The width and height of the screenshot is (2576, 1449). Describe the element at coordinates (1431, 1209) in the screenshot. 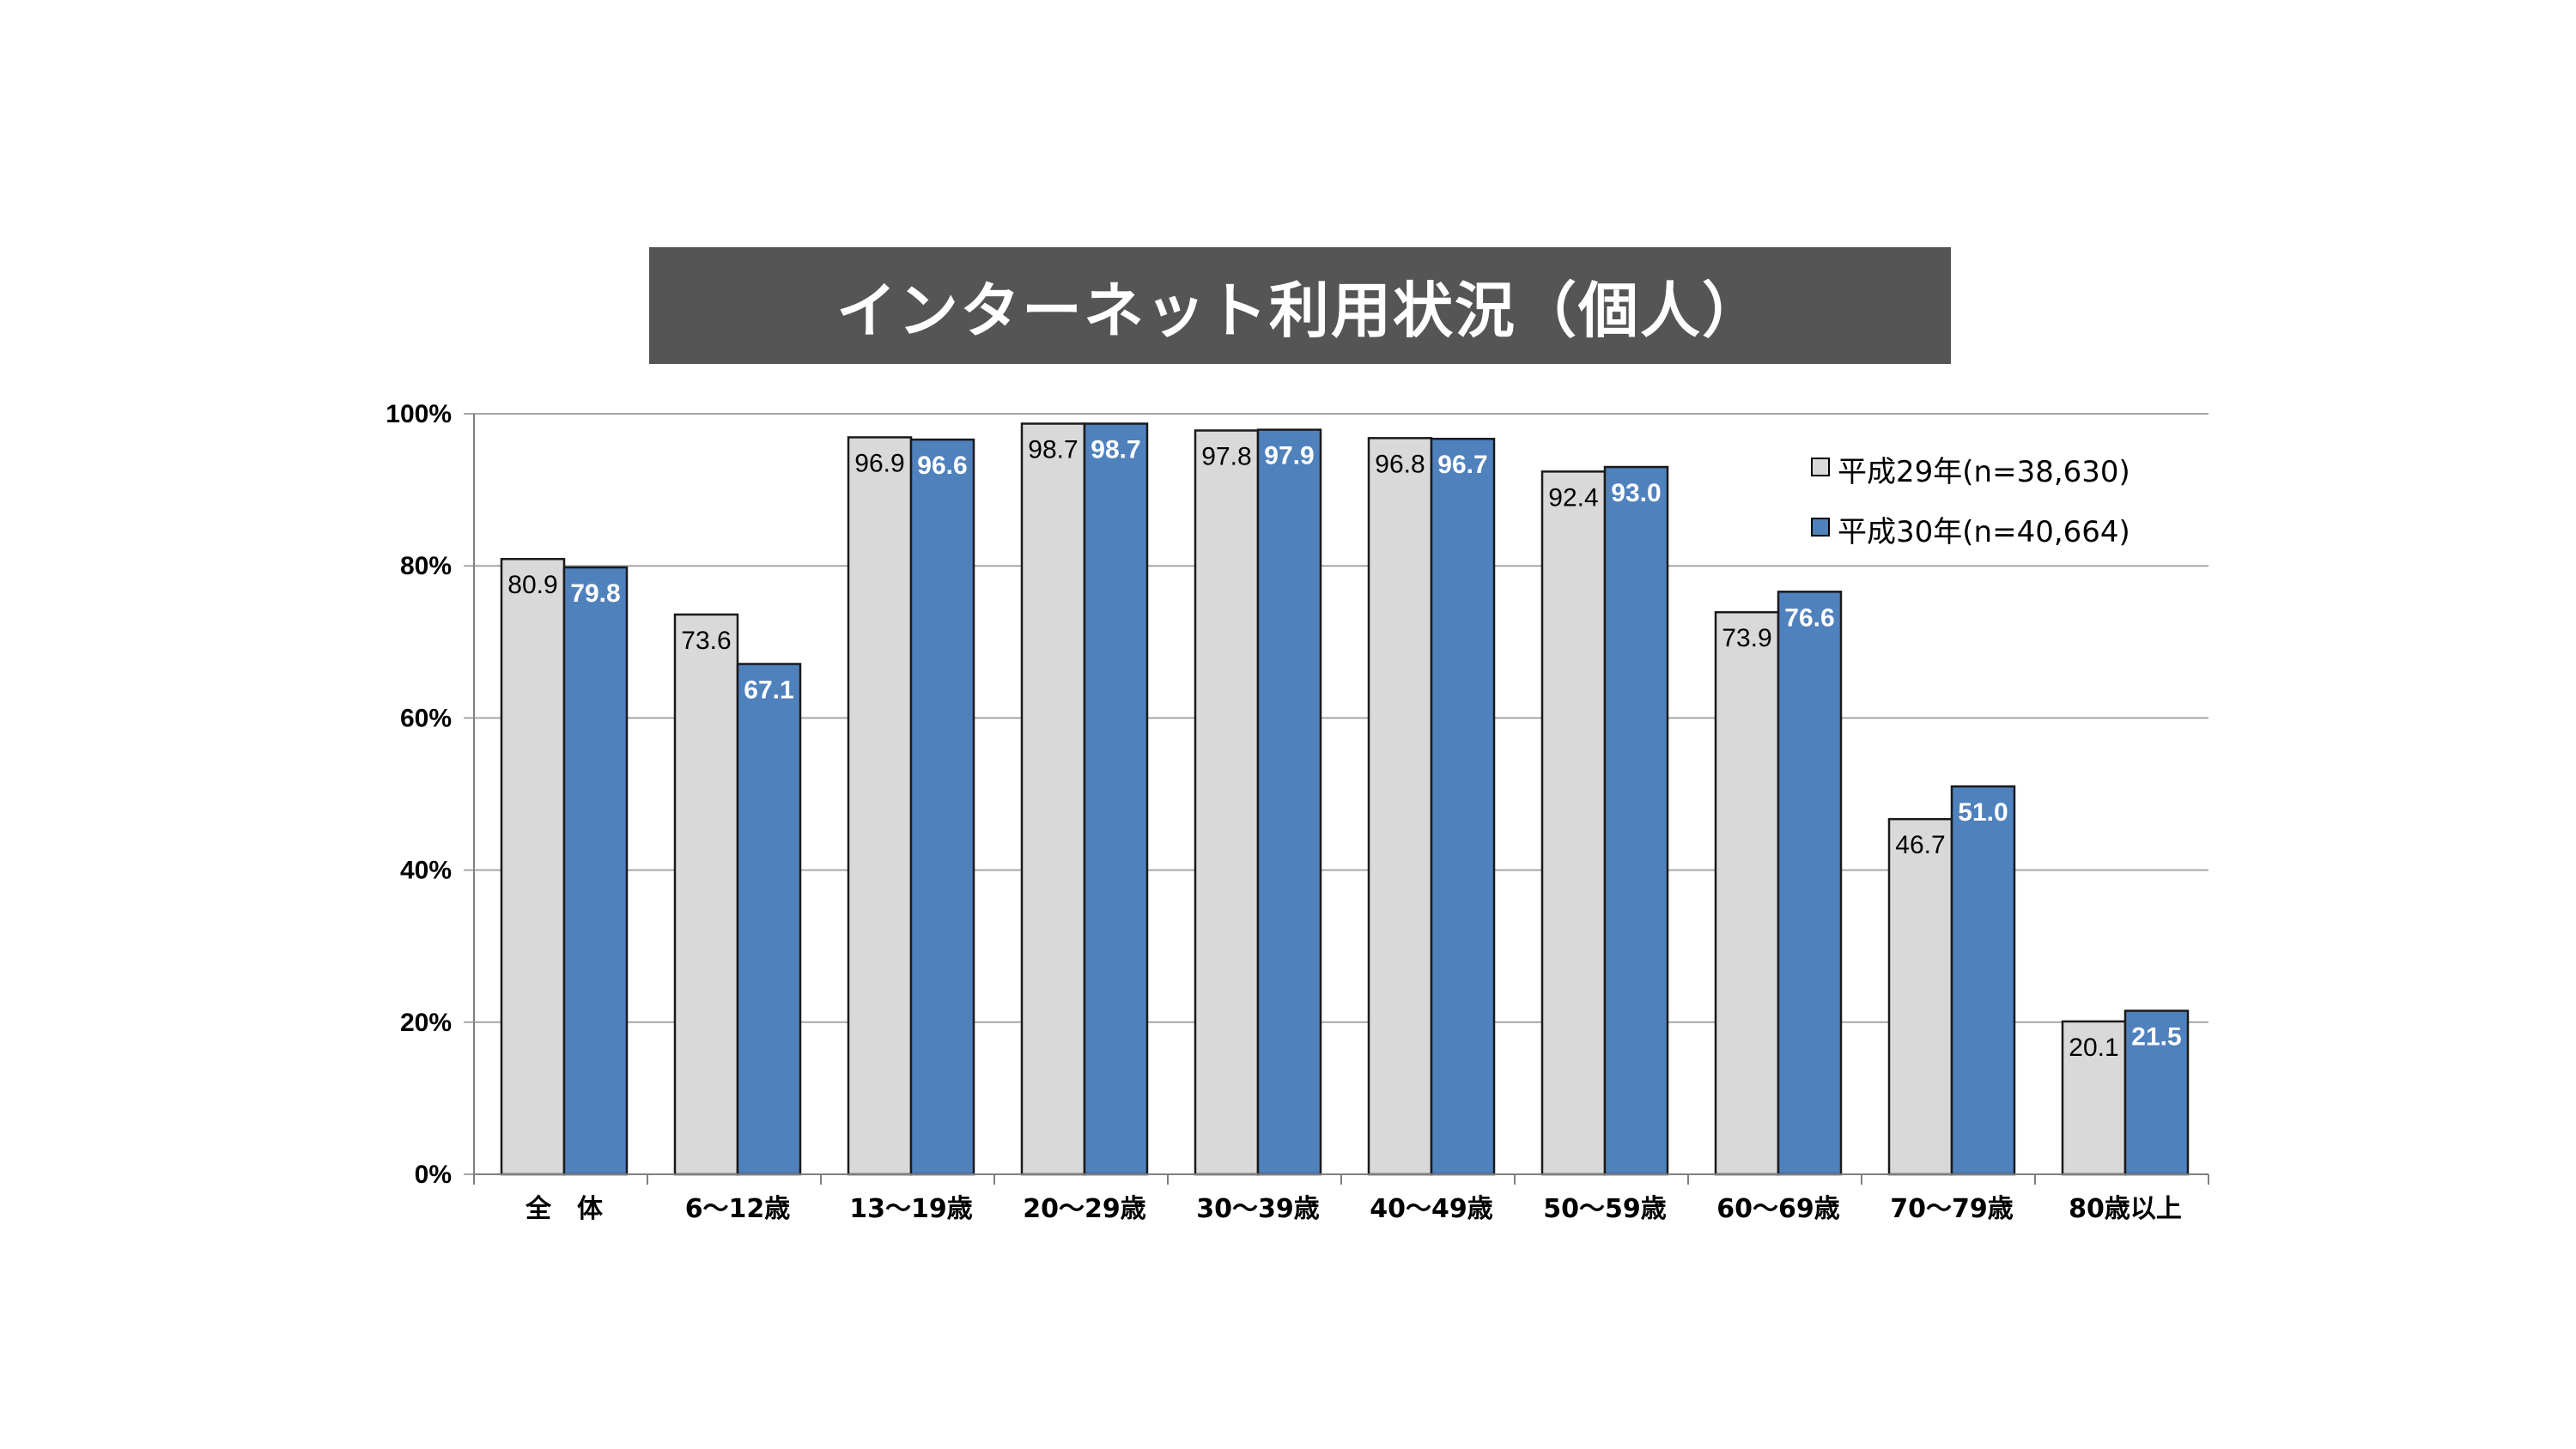

I see `x-tick-label: 40～49歳` at that location.